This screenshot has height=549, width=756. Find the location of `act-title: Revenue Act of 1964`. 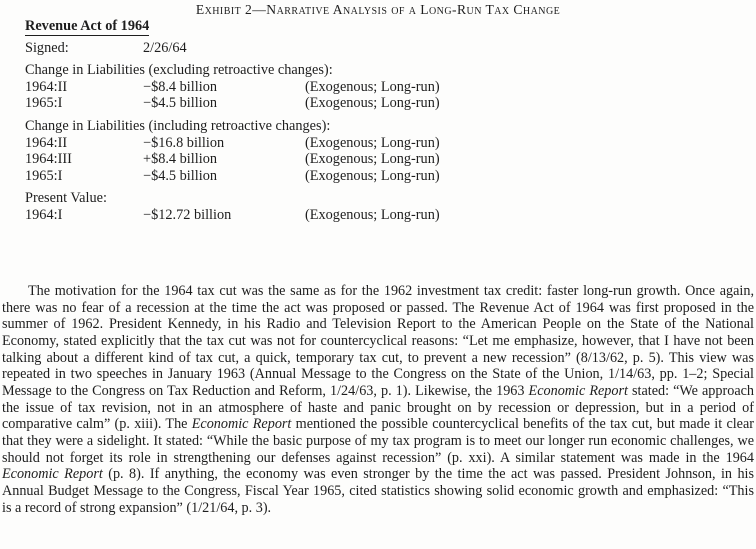

act-title: Revenue Act of 1964 is located at coordinates (378, 27).